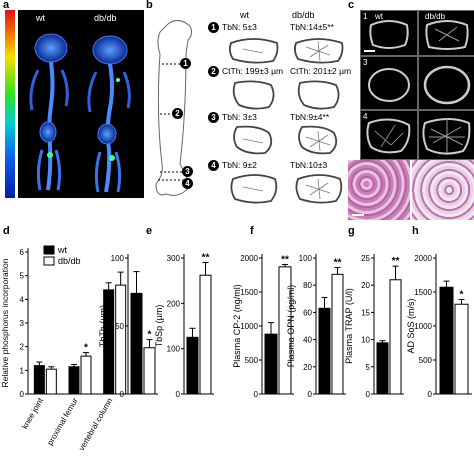  I want to click on femur-marker-3: 3, so click(187, 171).